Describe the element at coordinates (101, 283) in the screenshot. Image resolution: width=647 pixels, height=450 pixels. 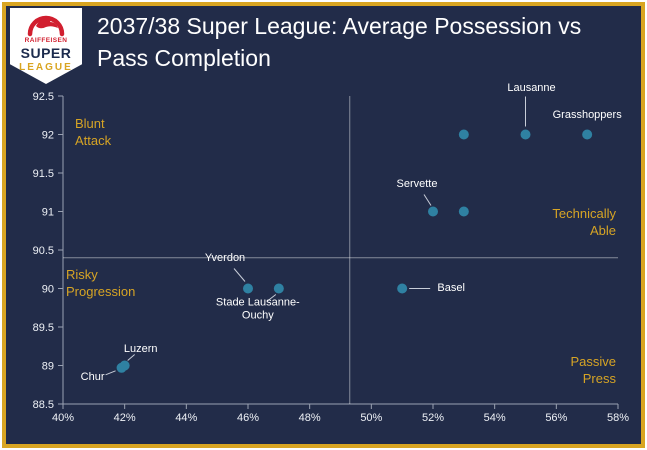
I see `quadrant-label-risky-progression: Risky Progression` at that location.